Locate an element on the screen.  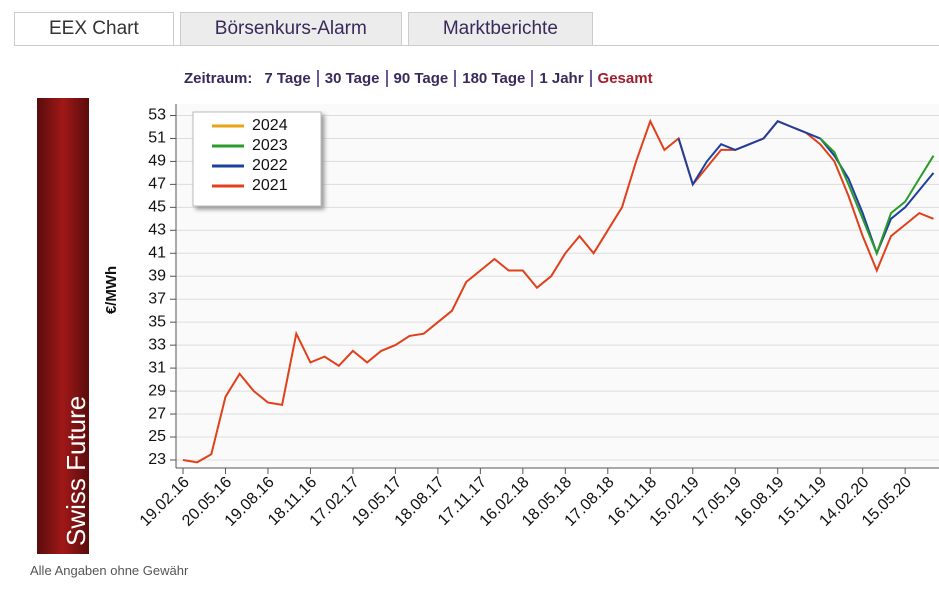
tab: EEX Chart is located at coordinates (94, 28).